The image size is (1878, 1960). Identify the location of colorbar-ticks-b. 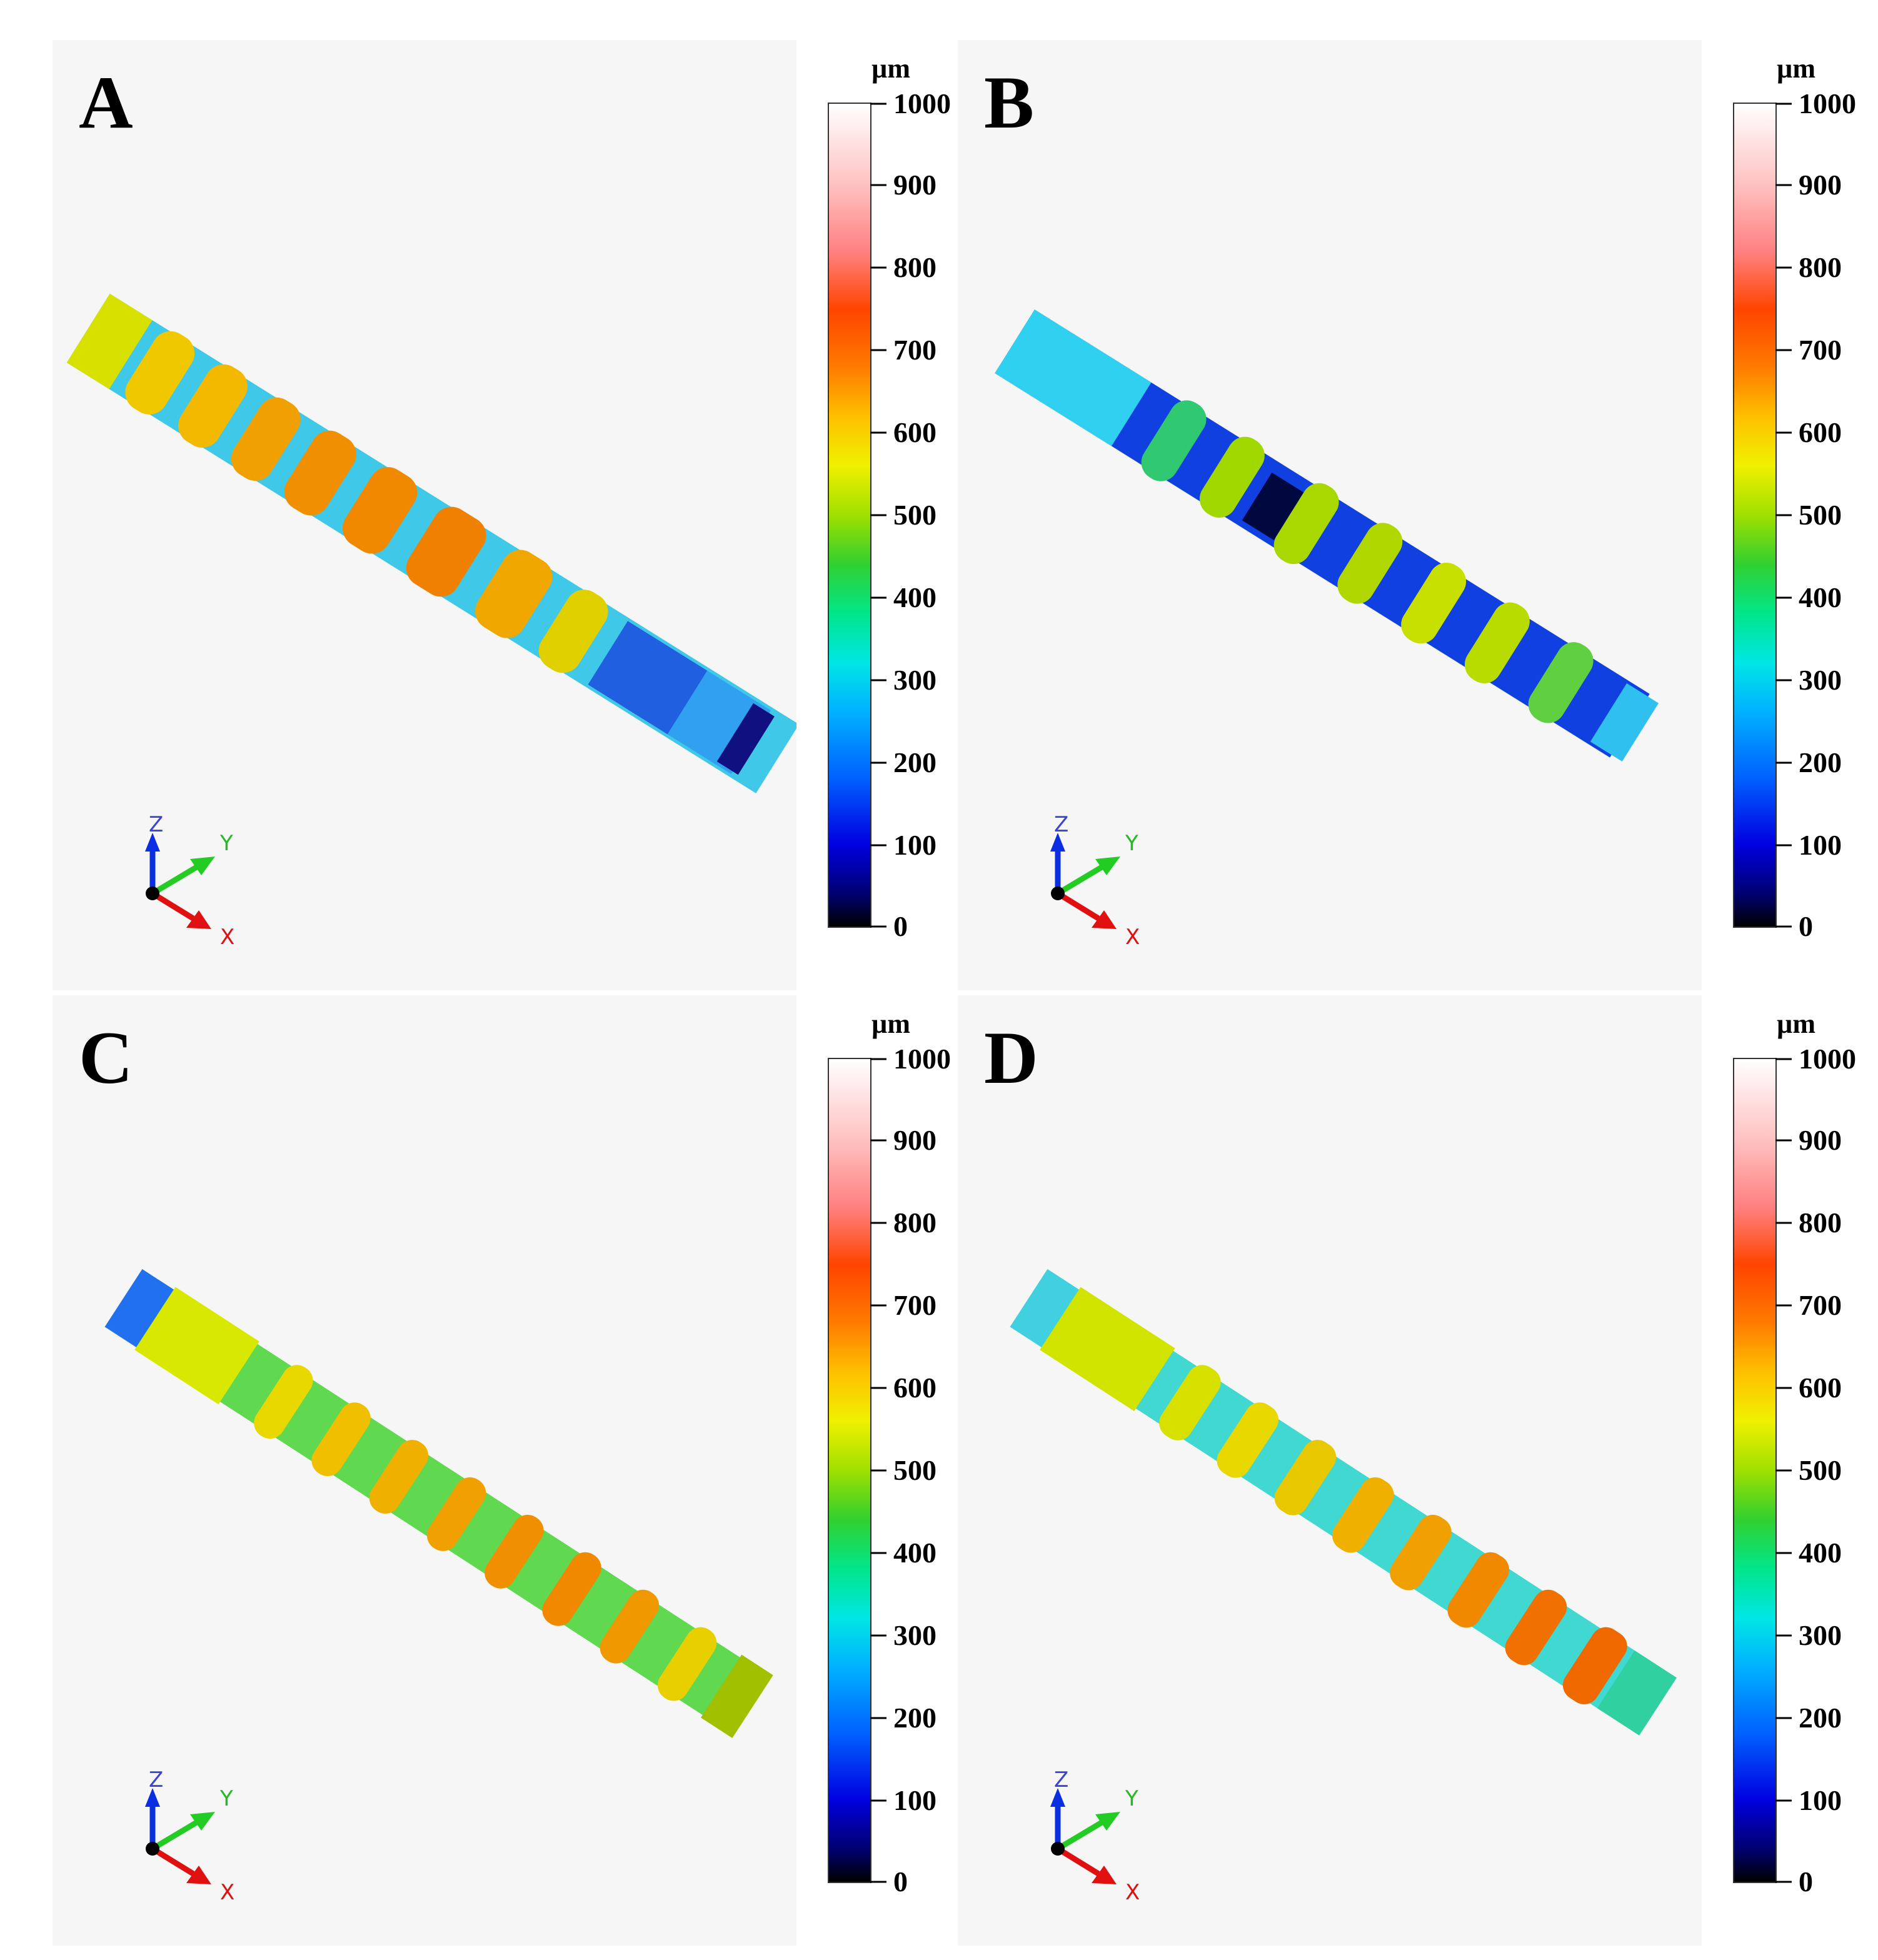
(1783, 515).